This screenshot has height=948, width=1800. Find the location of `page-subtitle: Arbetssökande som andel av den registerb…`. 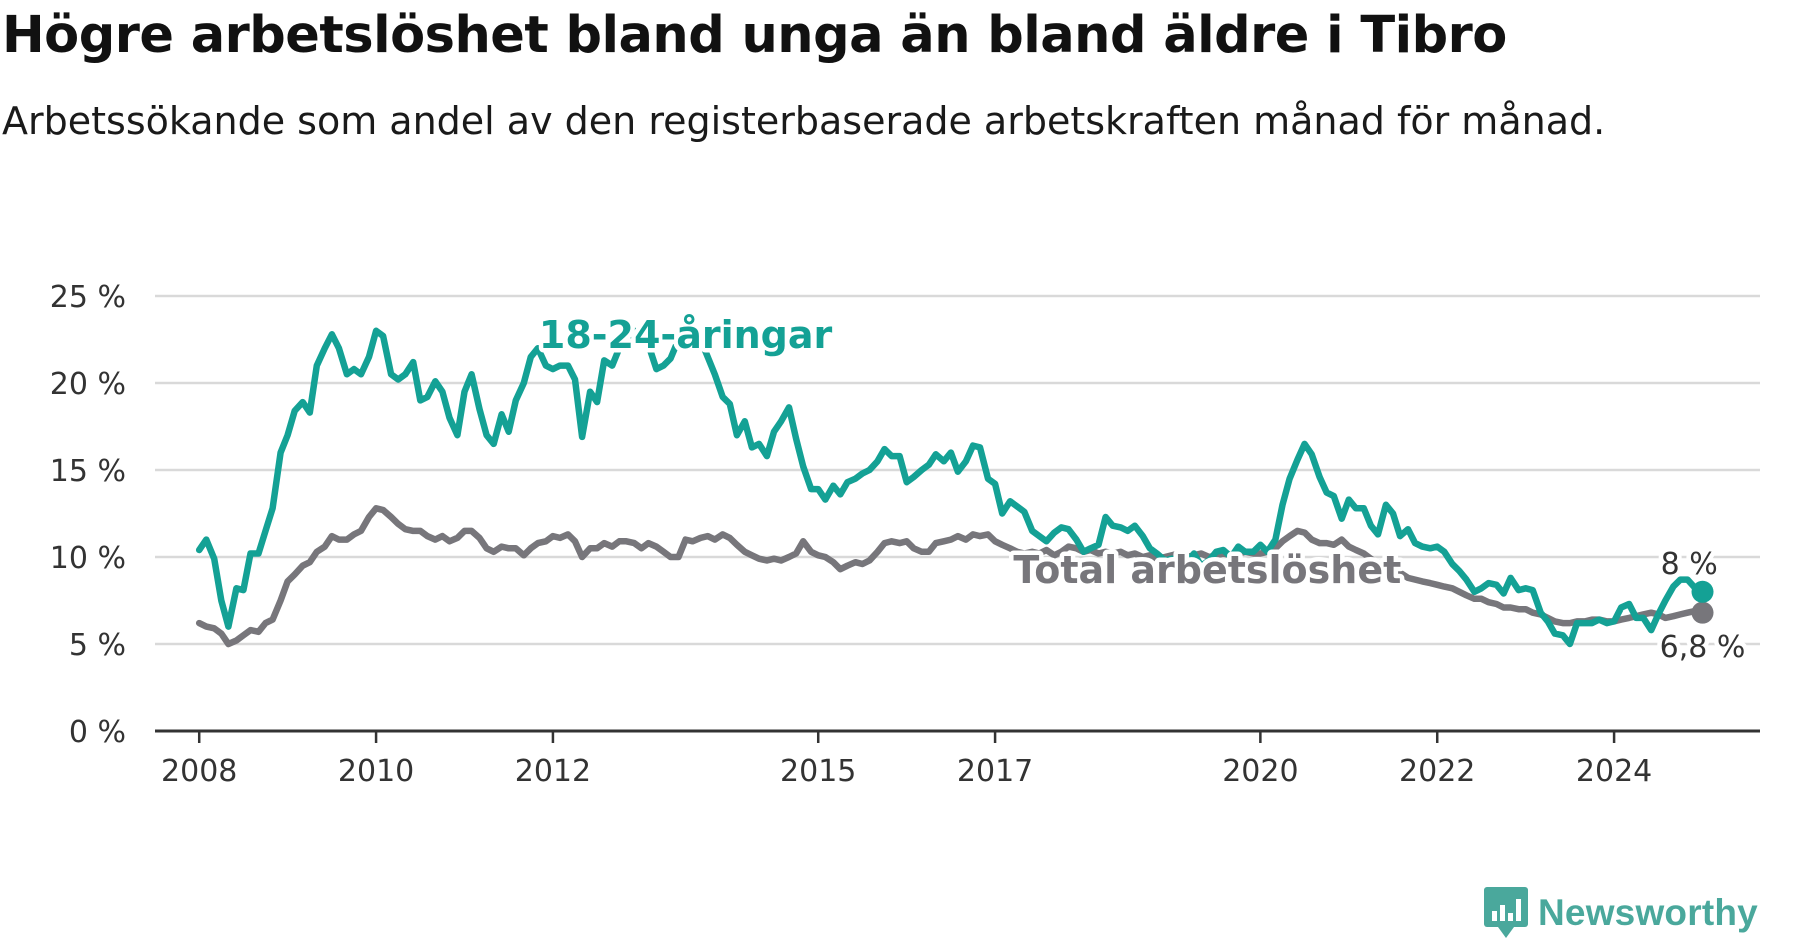

page-subtitle: Arbetssökande som andel av den registerb… is located at coordinates (804, 121).